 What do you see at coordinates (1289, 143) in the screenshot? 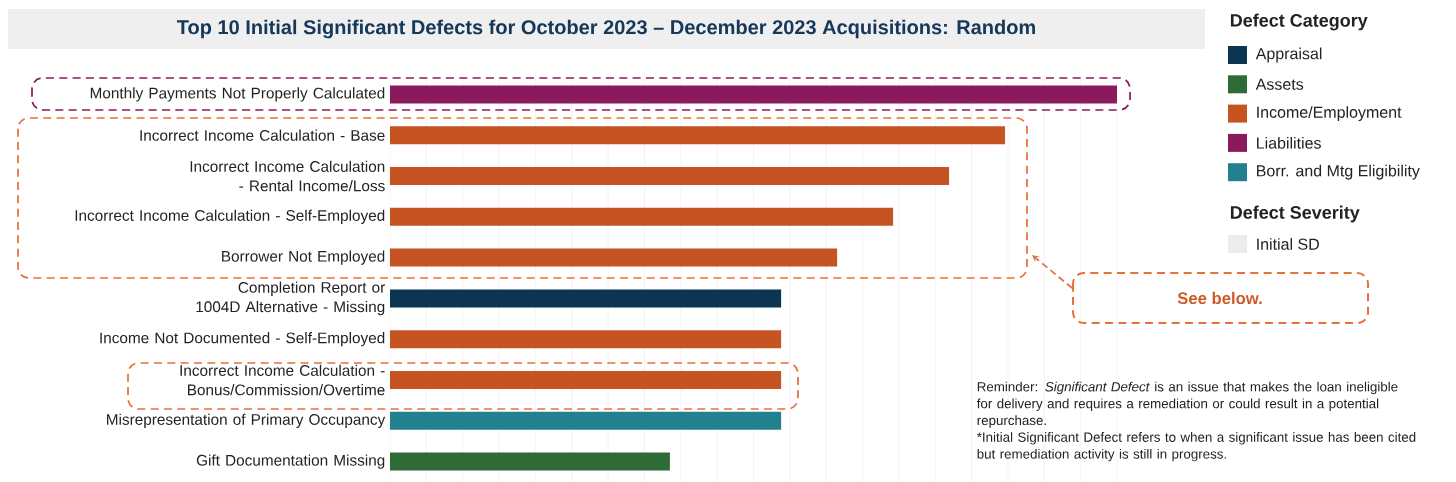
I see `legend-label: Liabilities` at bounding box center [1289, 143].